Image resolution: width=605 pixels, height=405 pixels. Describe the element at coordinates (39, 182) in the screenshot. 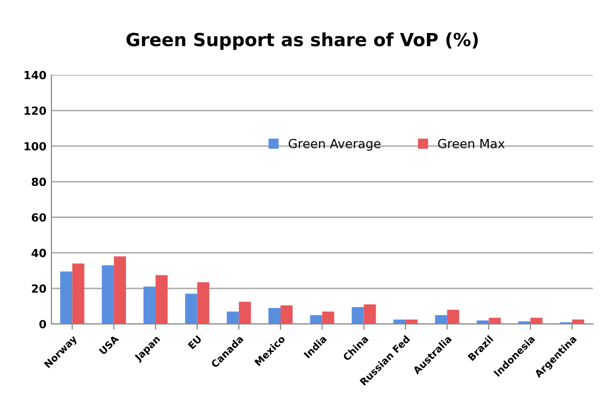

I see `y-tick-label: 80` at that location.